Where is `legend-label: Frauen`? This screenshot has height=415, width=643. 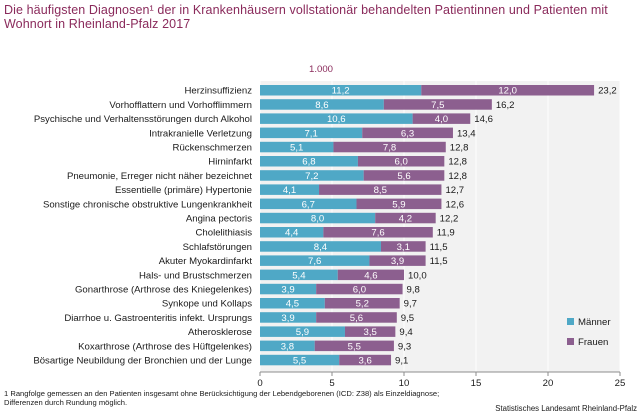
legend-label: Frauen is located at coordinates (593, 342).